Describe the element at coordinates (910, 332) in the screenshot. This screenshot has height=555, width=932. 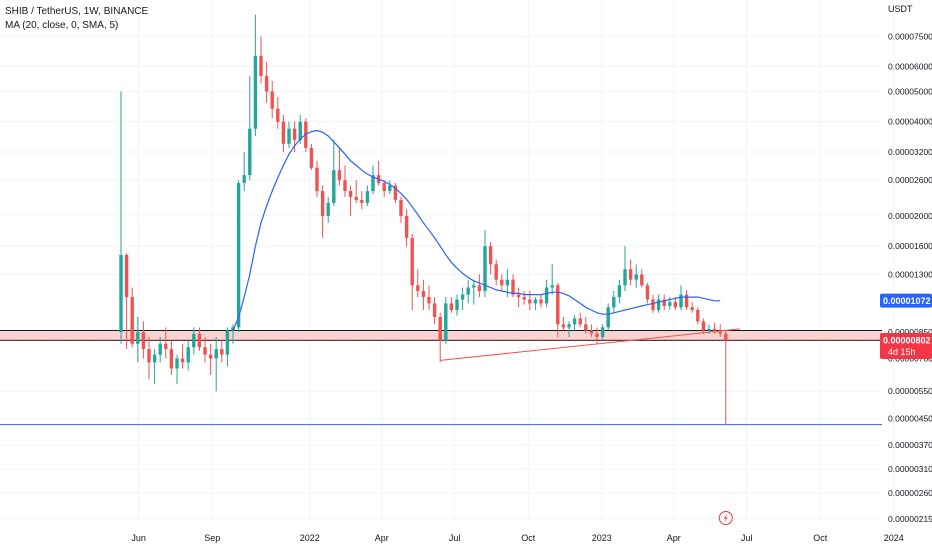
I see `price-tick-label: 0.00000850` at that location.